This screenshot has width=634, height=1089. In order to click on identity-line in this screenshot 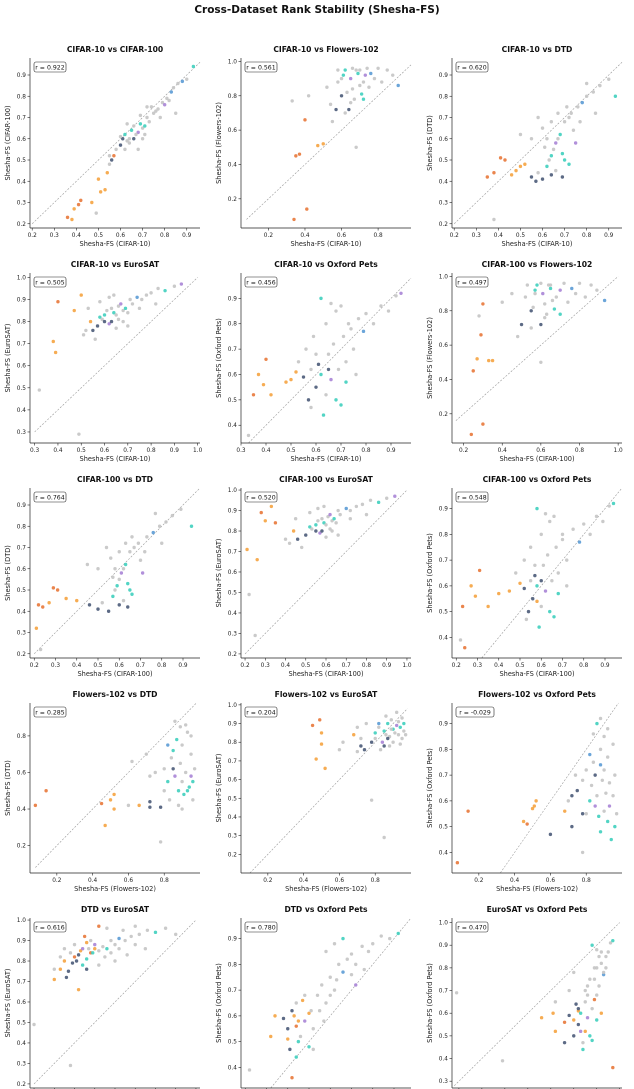, I will do `click(328, 791)`.